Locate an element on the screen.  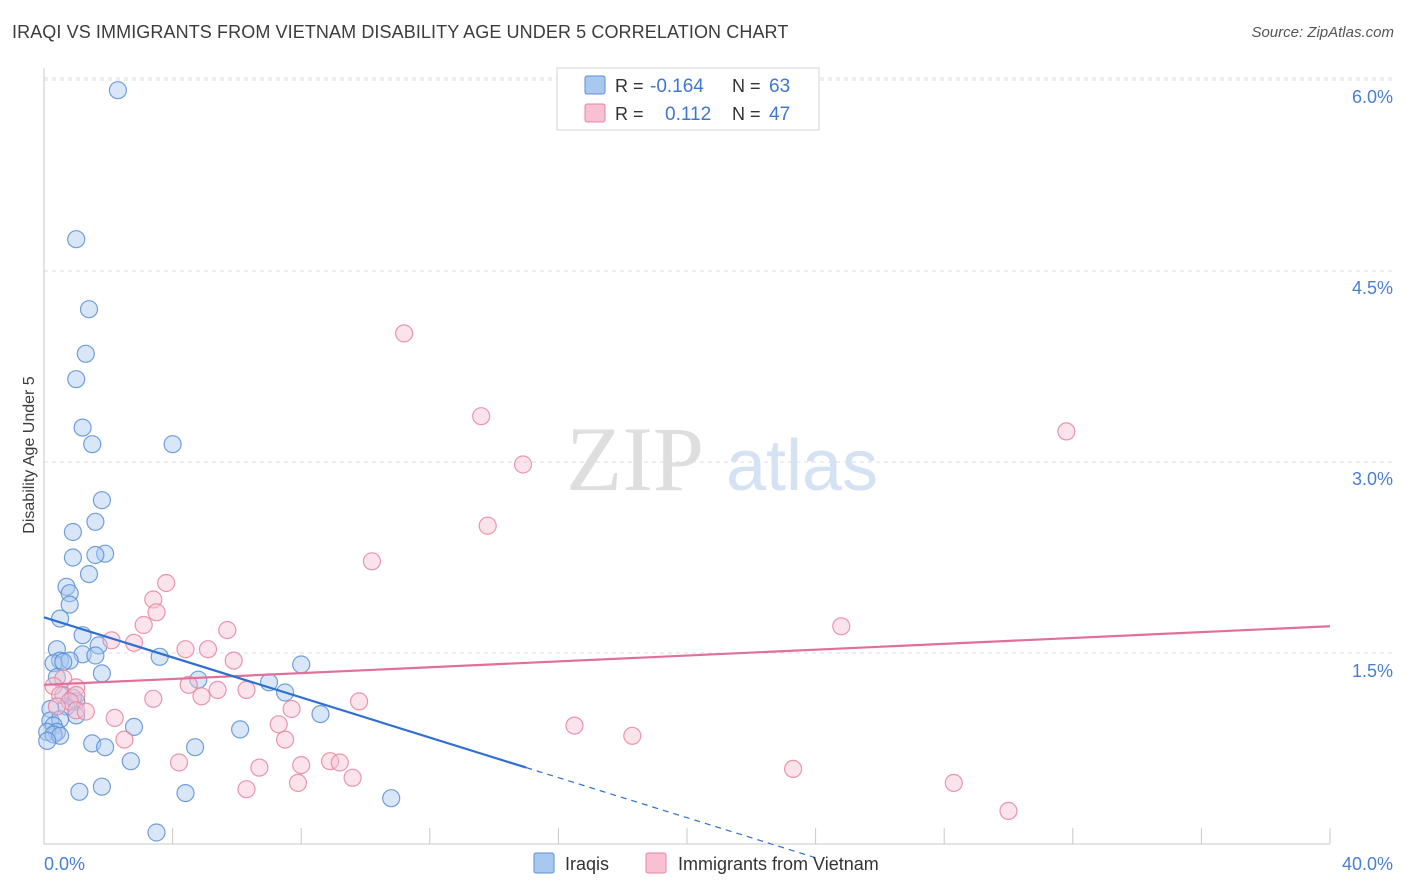
y-tick-label-6-0: 6.0% is located at coordinates (1372, 97).